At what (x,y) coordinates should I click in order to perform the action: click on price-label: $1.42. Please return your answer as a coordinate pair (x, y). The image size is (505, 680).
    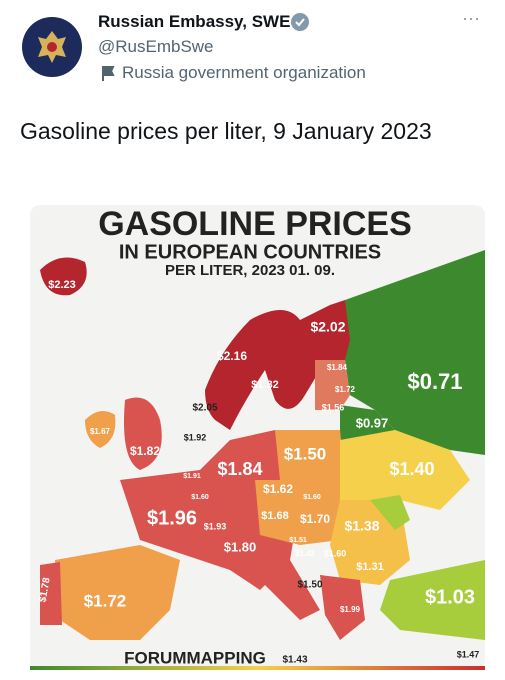
    Looking at the image, I should click on (305, 553).